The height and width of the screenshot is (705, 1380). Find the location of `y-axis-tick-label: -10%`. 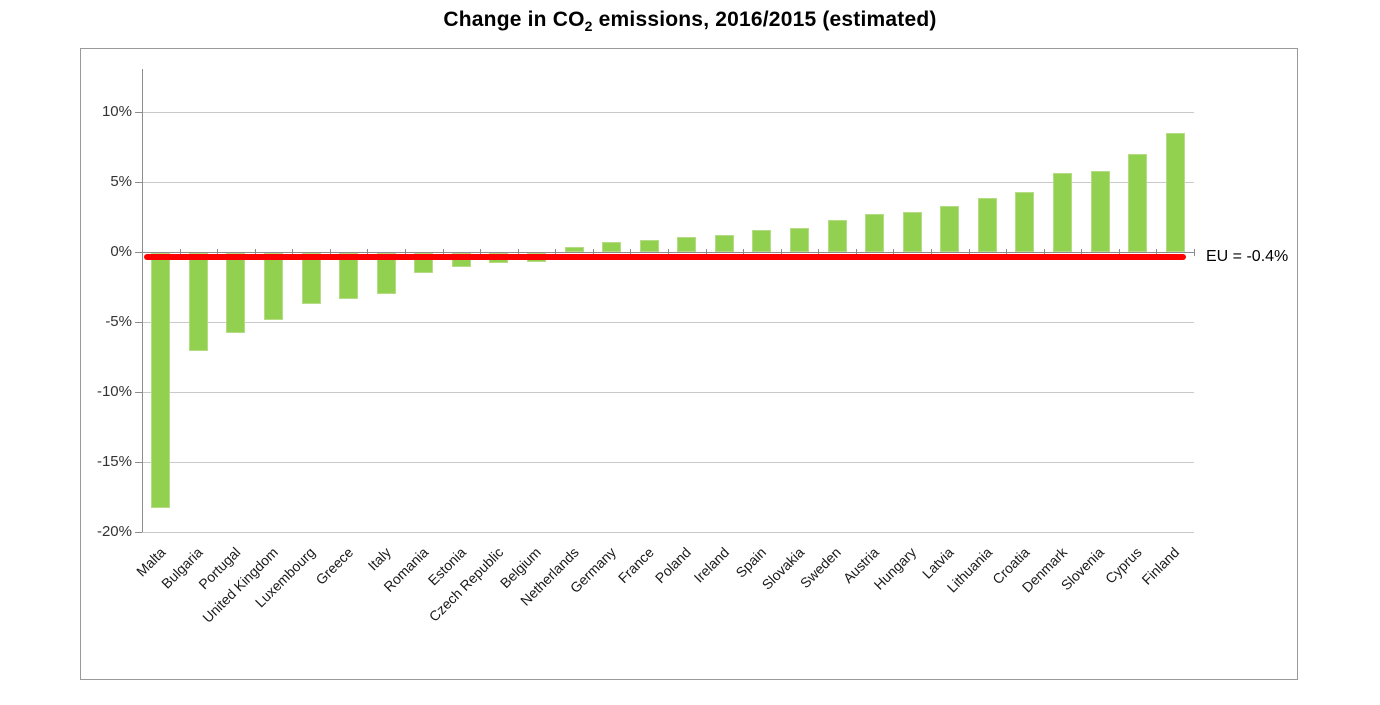

y-axis-tick-label: -10% is located at coordinates (114, 392).